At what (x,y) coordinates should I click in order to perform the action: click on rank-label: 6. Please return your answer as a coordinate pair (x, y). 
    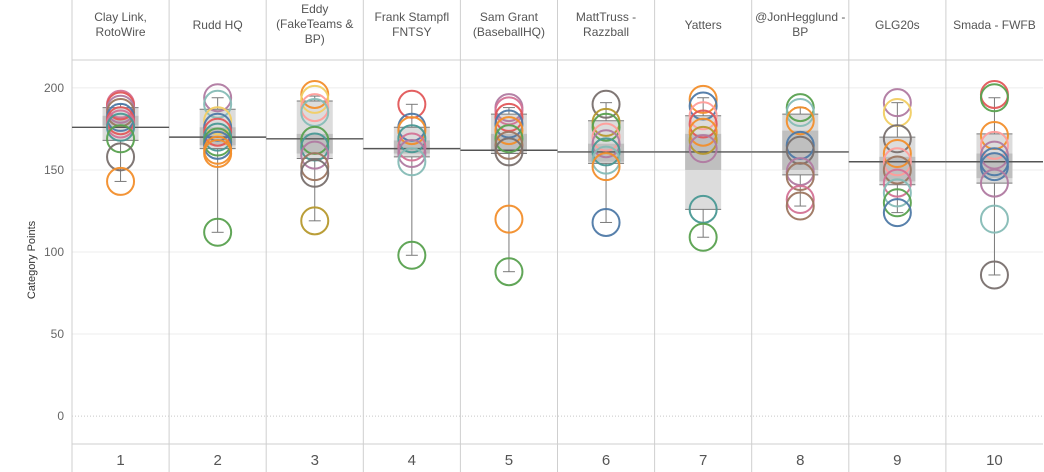
    Looking at the image, I should click on (606, 460).